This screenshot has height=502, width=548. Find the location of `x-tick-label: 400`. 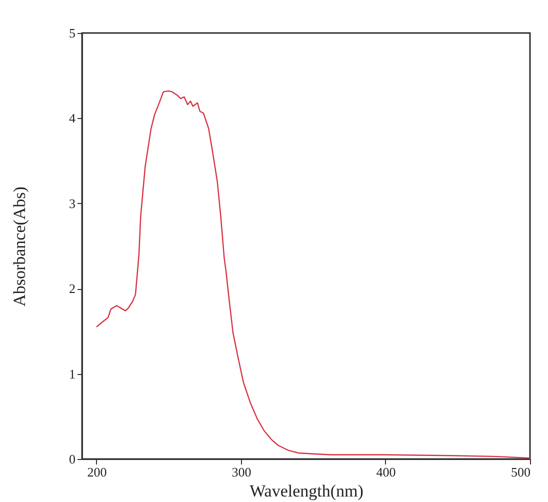

x-tick-label: 400 is located at coordinates (386, 472).